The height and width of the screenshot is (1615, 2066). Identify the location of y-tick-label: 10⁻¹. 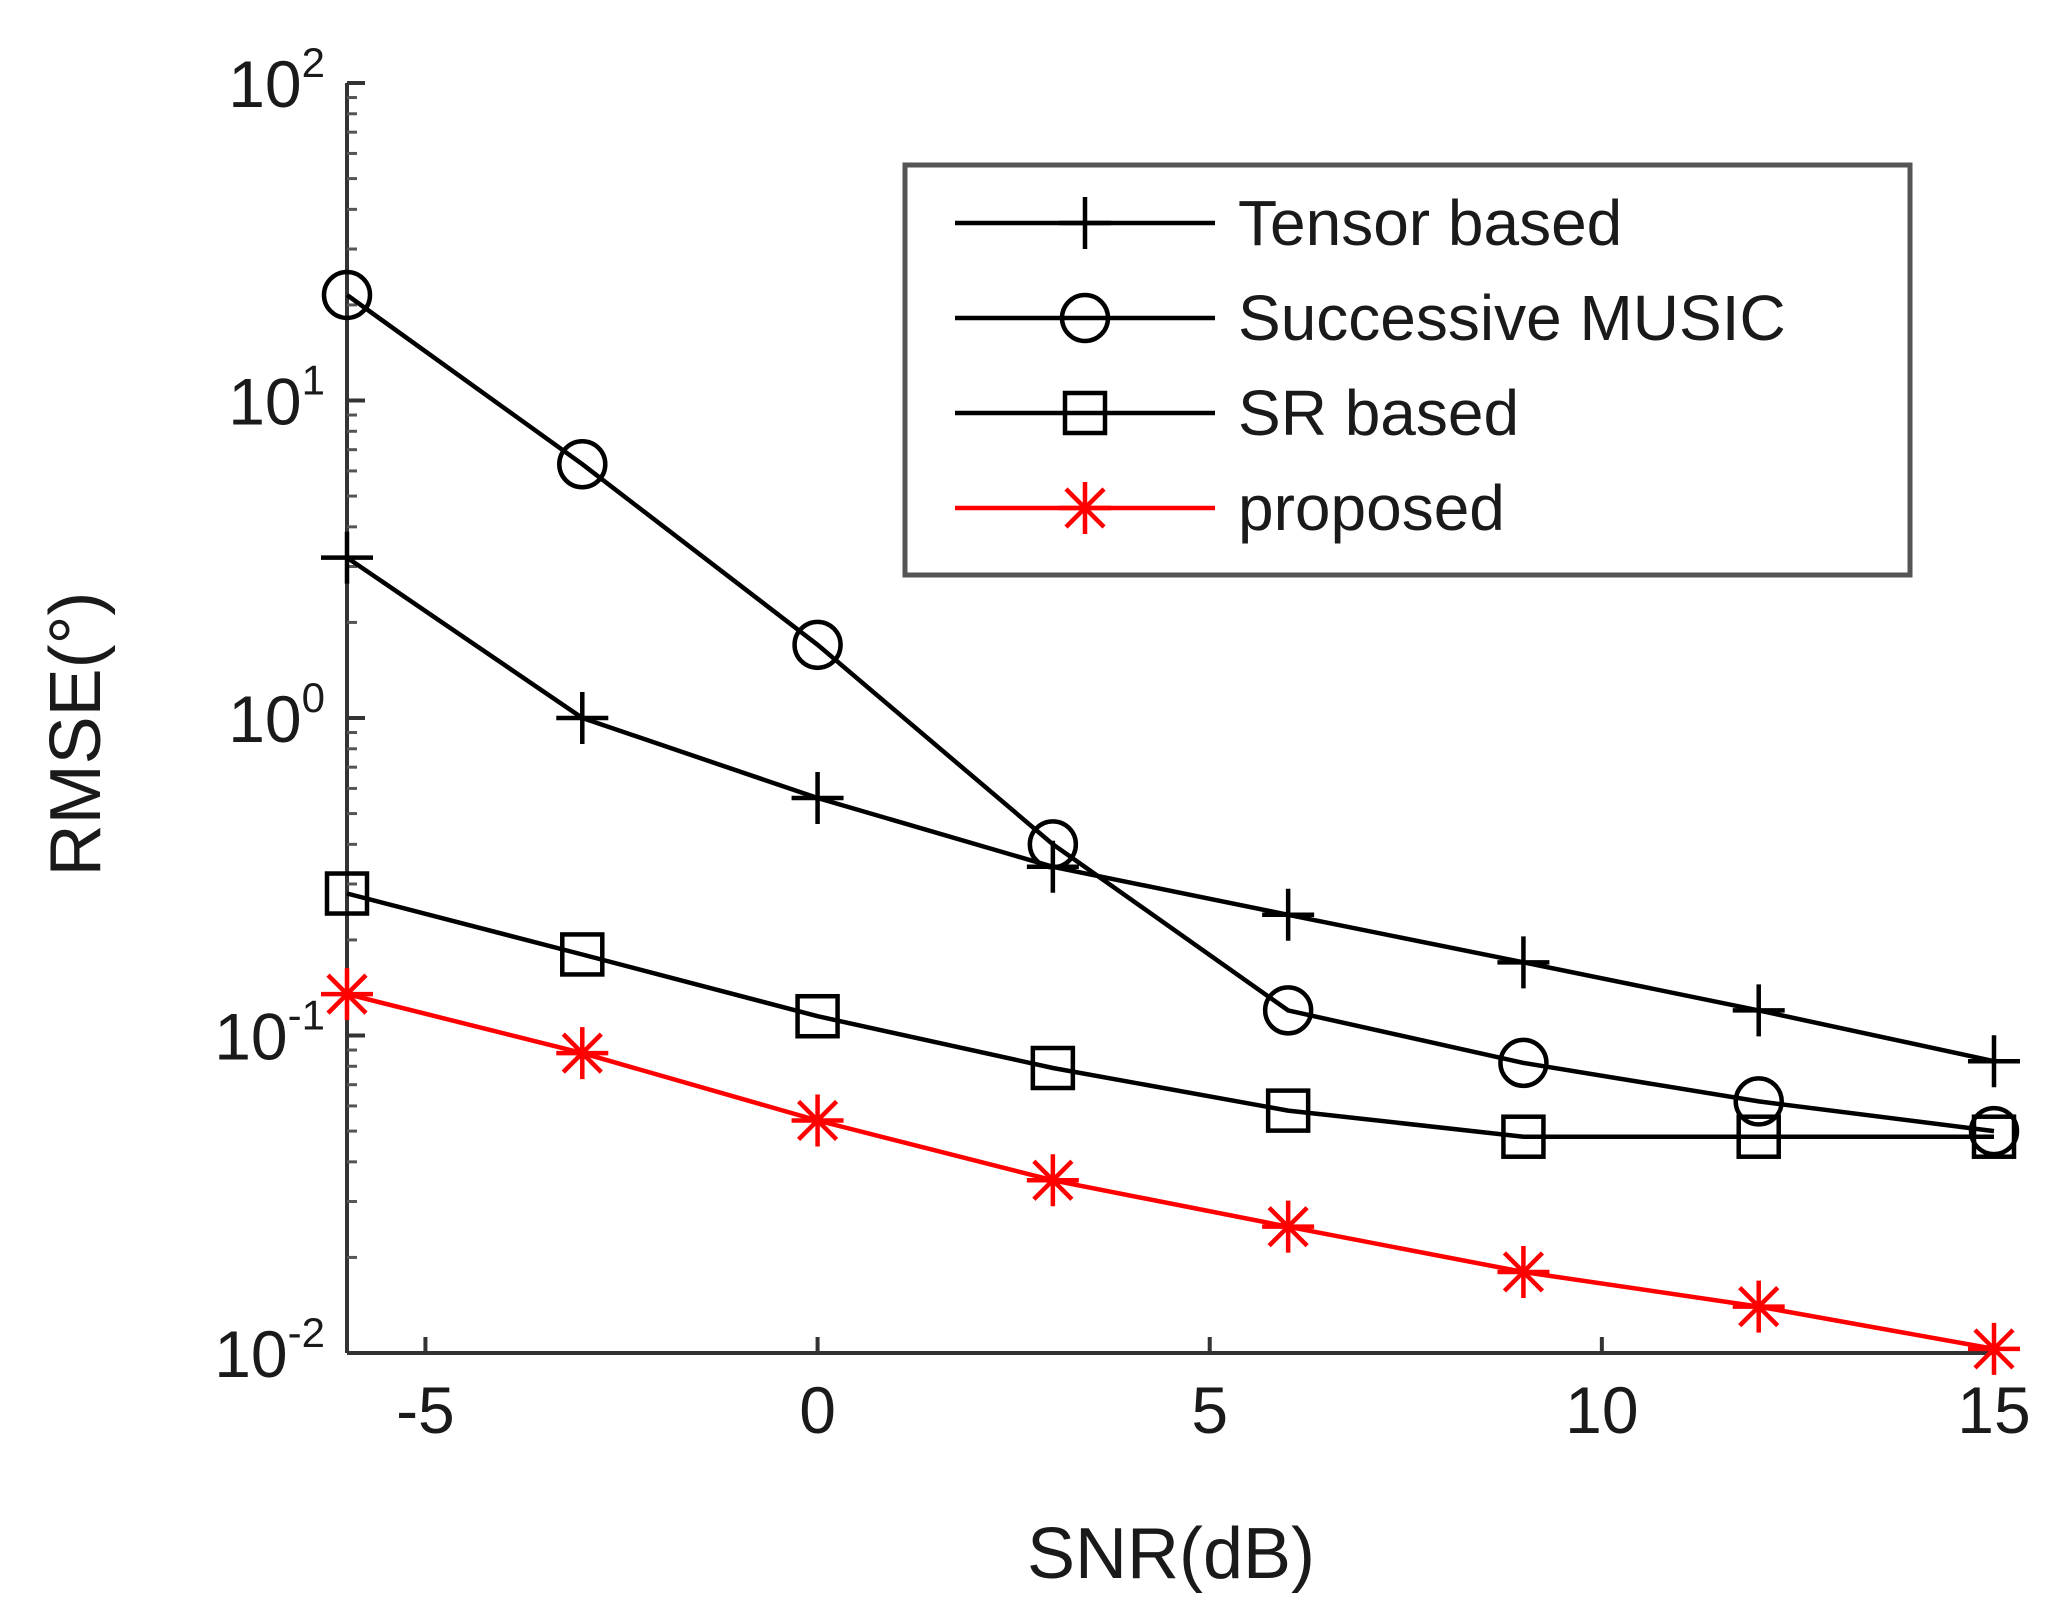
(269, 1033).